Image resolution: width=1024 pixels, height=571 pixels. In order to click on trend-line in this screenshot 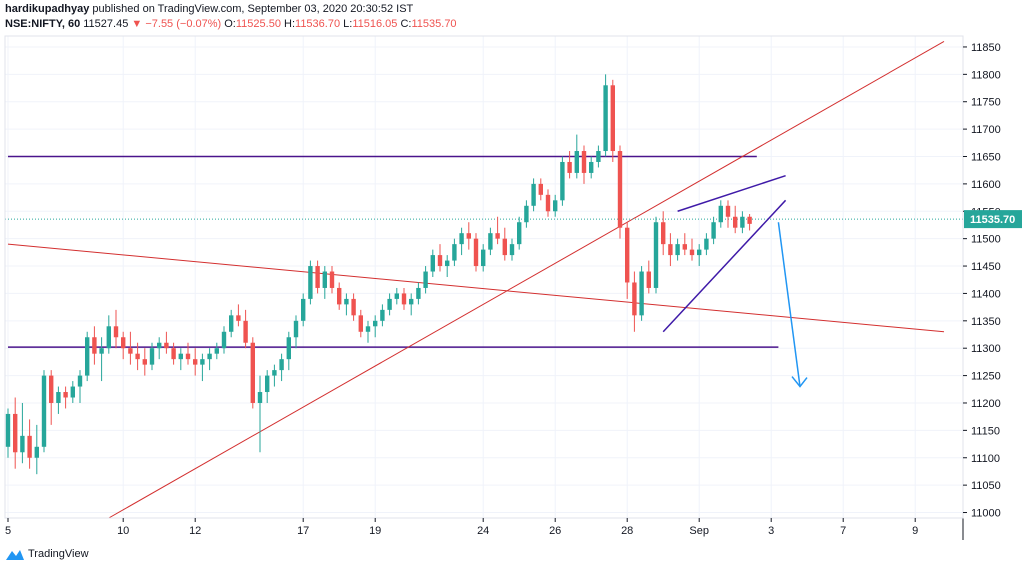, I will do `click(476, 288)`.